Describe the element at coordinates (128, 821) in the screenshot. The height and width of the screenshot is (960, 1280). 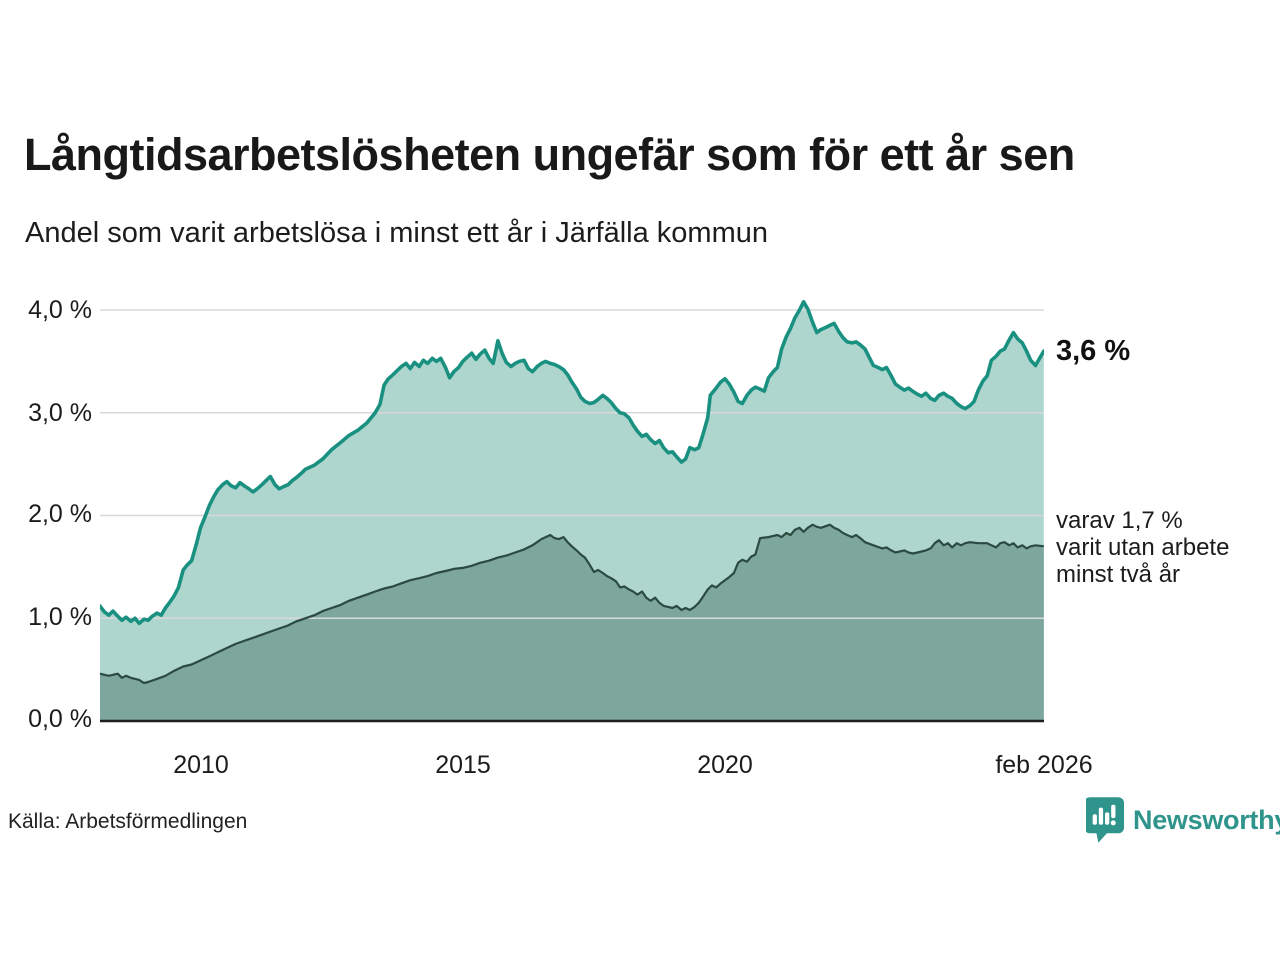
I see `source-credit: Källa: Arbetsförmedlingen` at that location.